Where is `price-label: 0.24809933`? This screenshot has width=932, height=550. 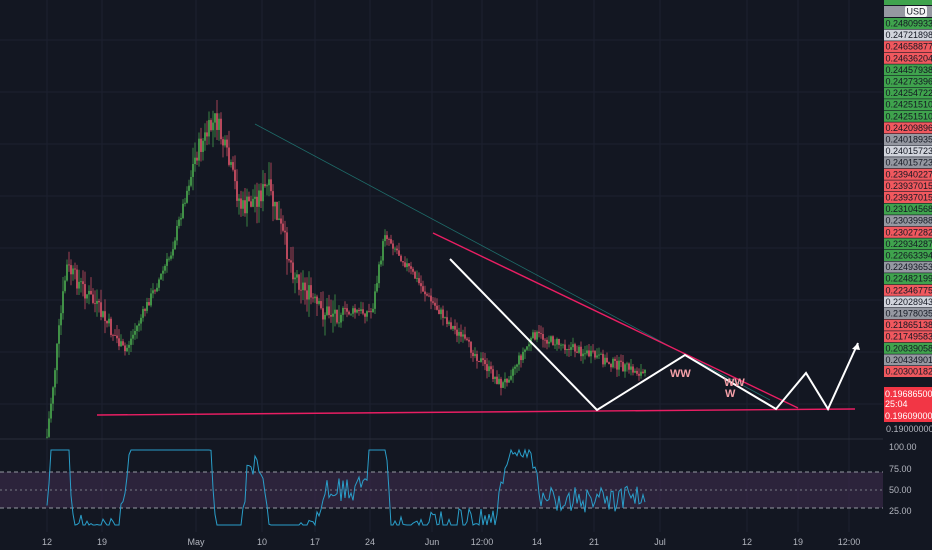
price-label: 0.24809933 is located at coordinates (909, 24).